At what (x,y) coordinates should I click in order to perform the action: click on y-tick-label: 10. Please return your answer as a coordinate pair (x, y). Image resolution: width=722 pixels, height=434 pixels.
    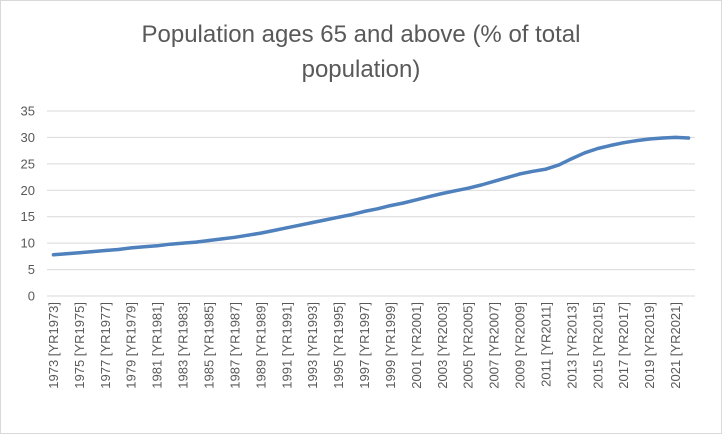
    Looking at the image, I should click on (28, 243).